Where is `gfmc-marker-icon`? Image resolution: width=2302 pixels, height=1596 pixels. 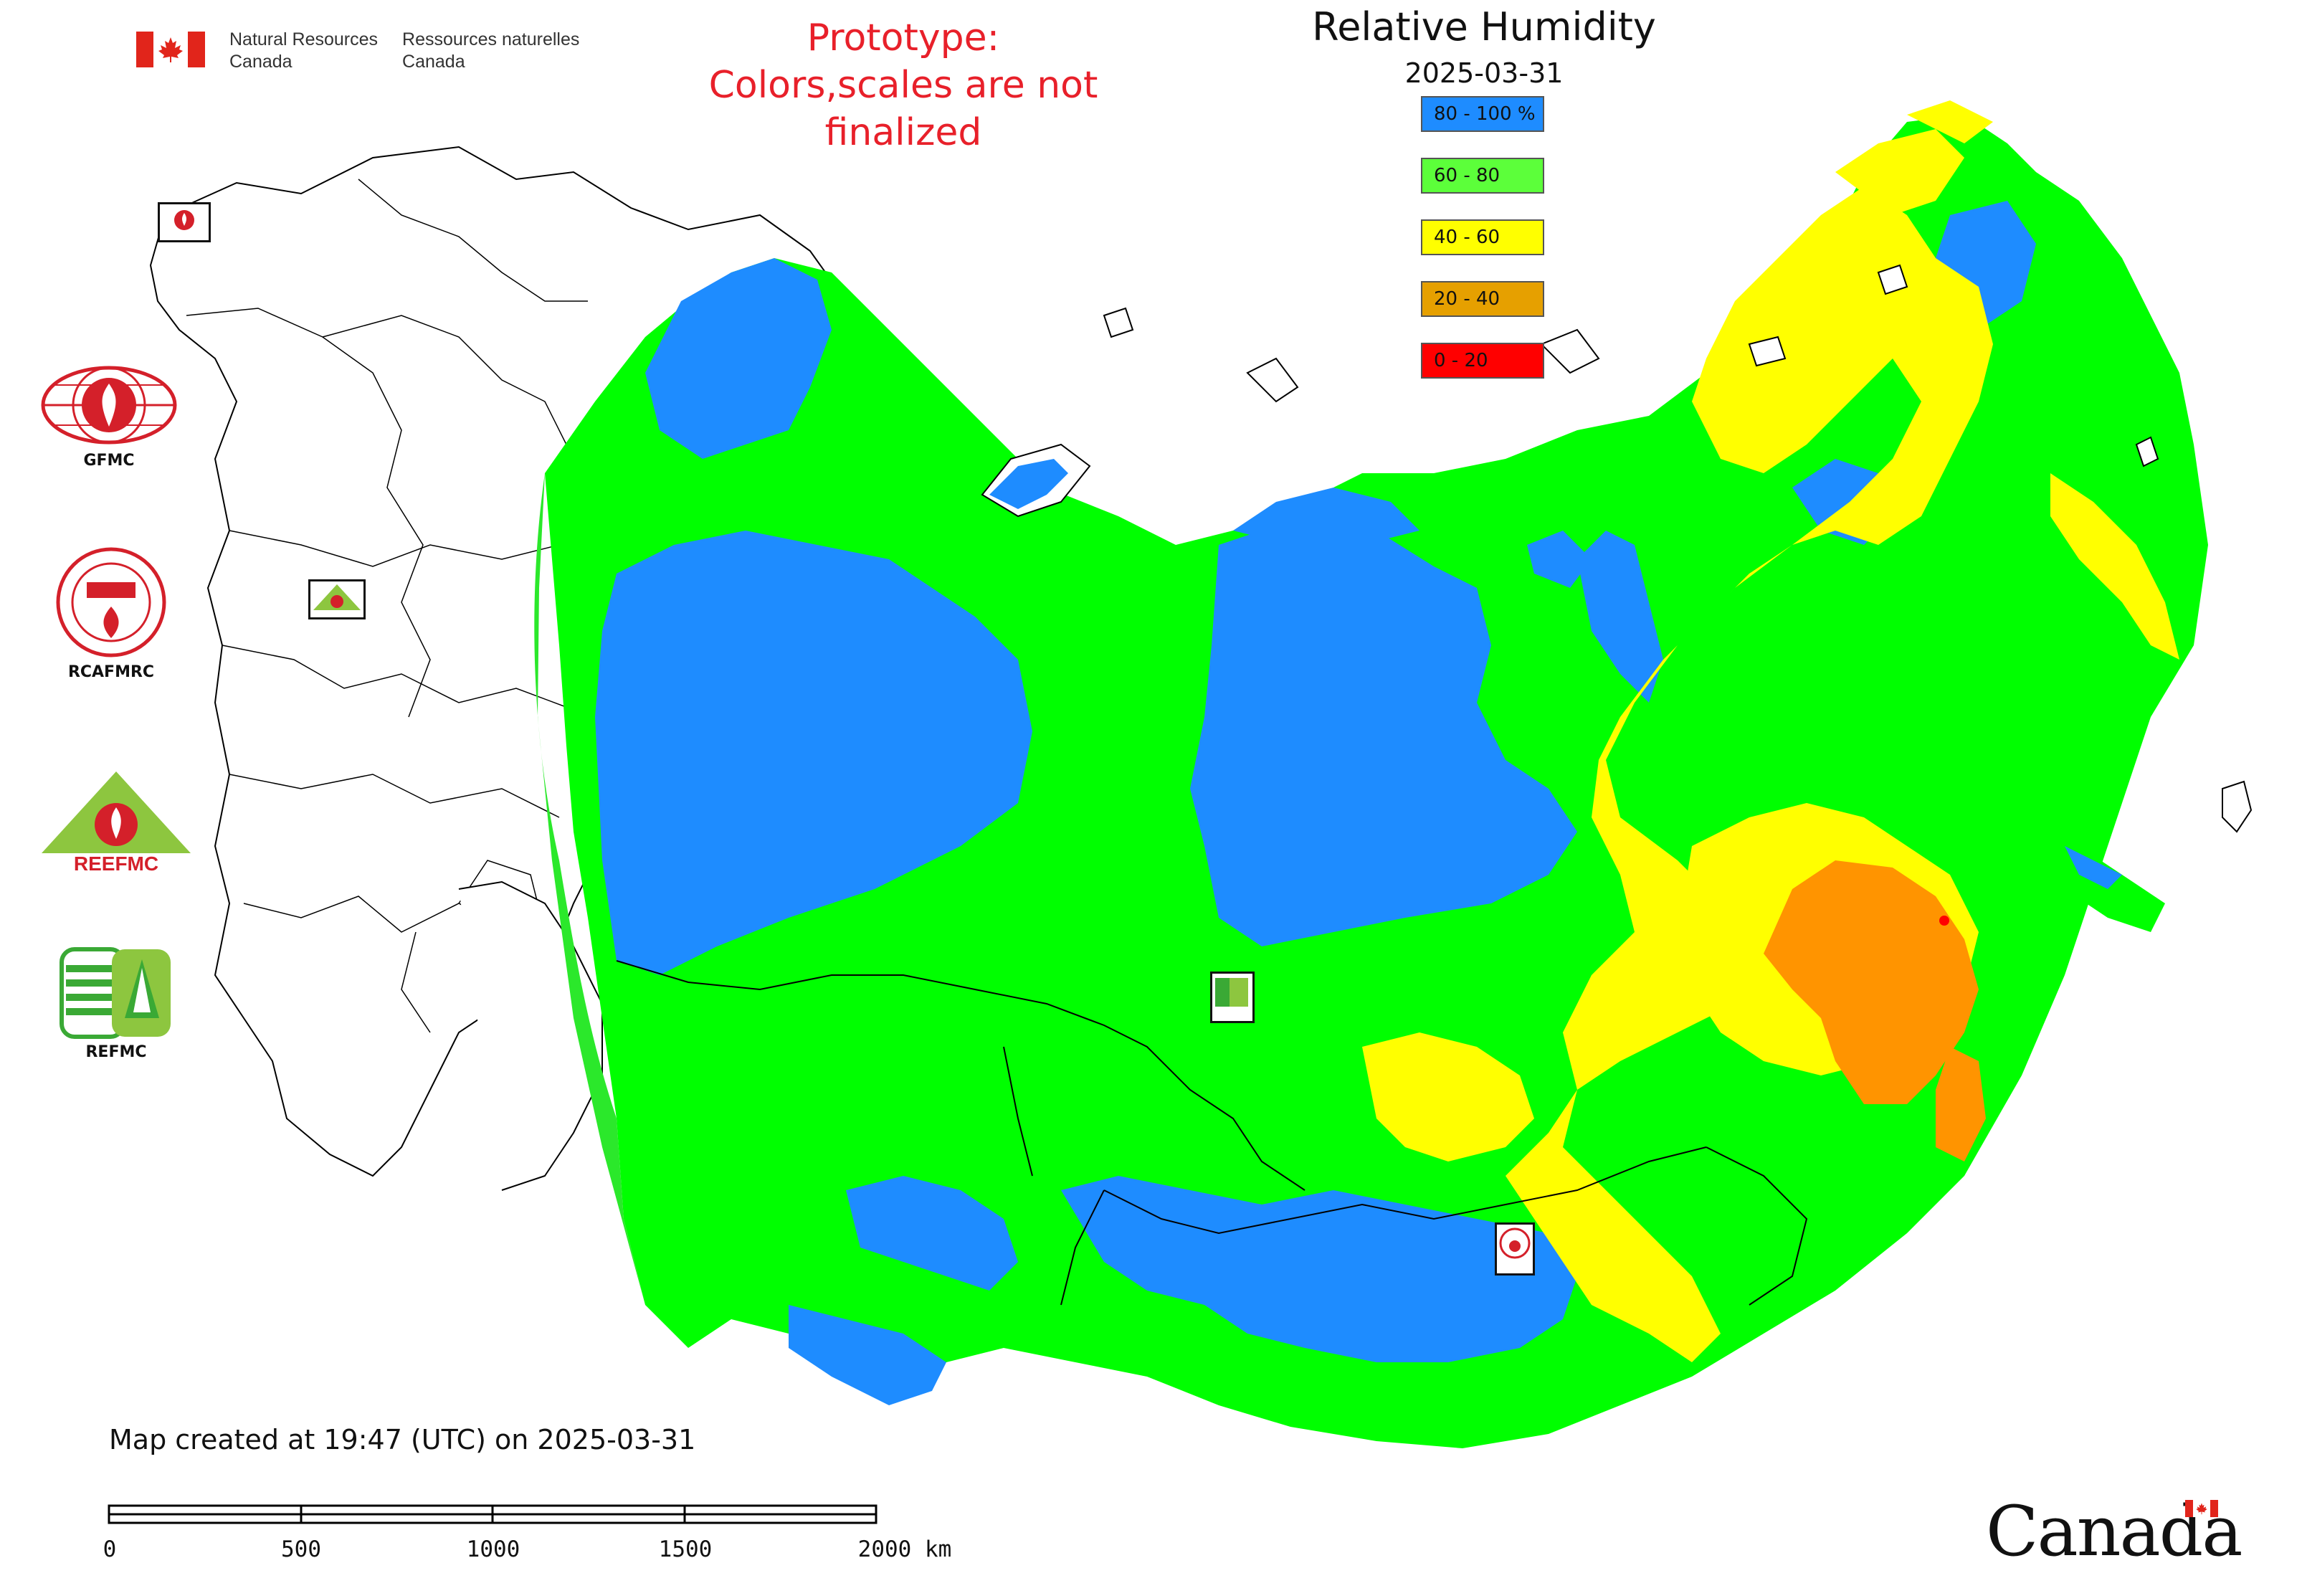 gfmc-marker-icon is located at coordinates (184, 220).